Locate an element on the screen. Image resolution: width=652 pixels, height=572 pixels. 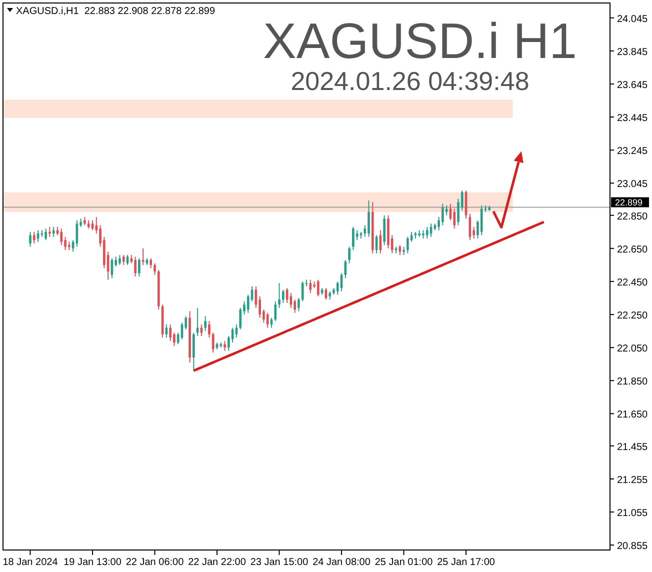
y-tick-label: 23.245 is located at coordinates (632, 152).